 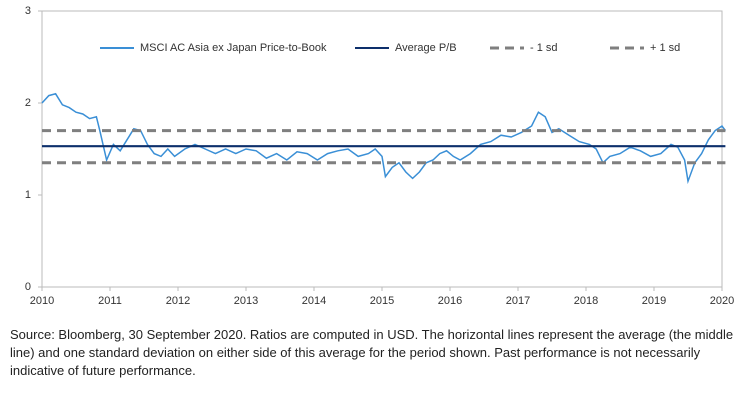 What do you see at coordinates (314, 301) in the screenshot?
I see `x-tick-label: 2014` at bounding box center [314, 301].